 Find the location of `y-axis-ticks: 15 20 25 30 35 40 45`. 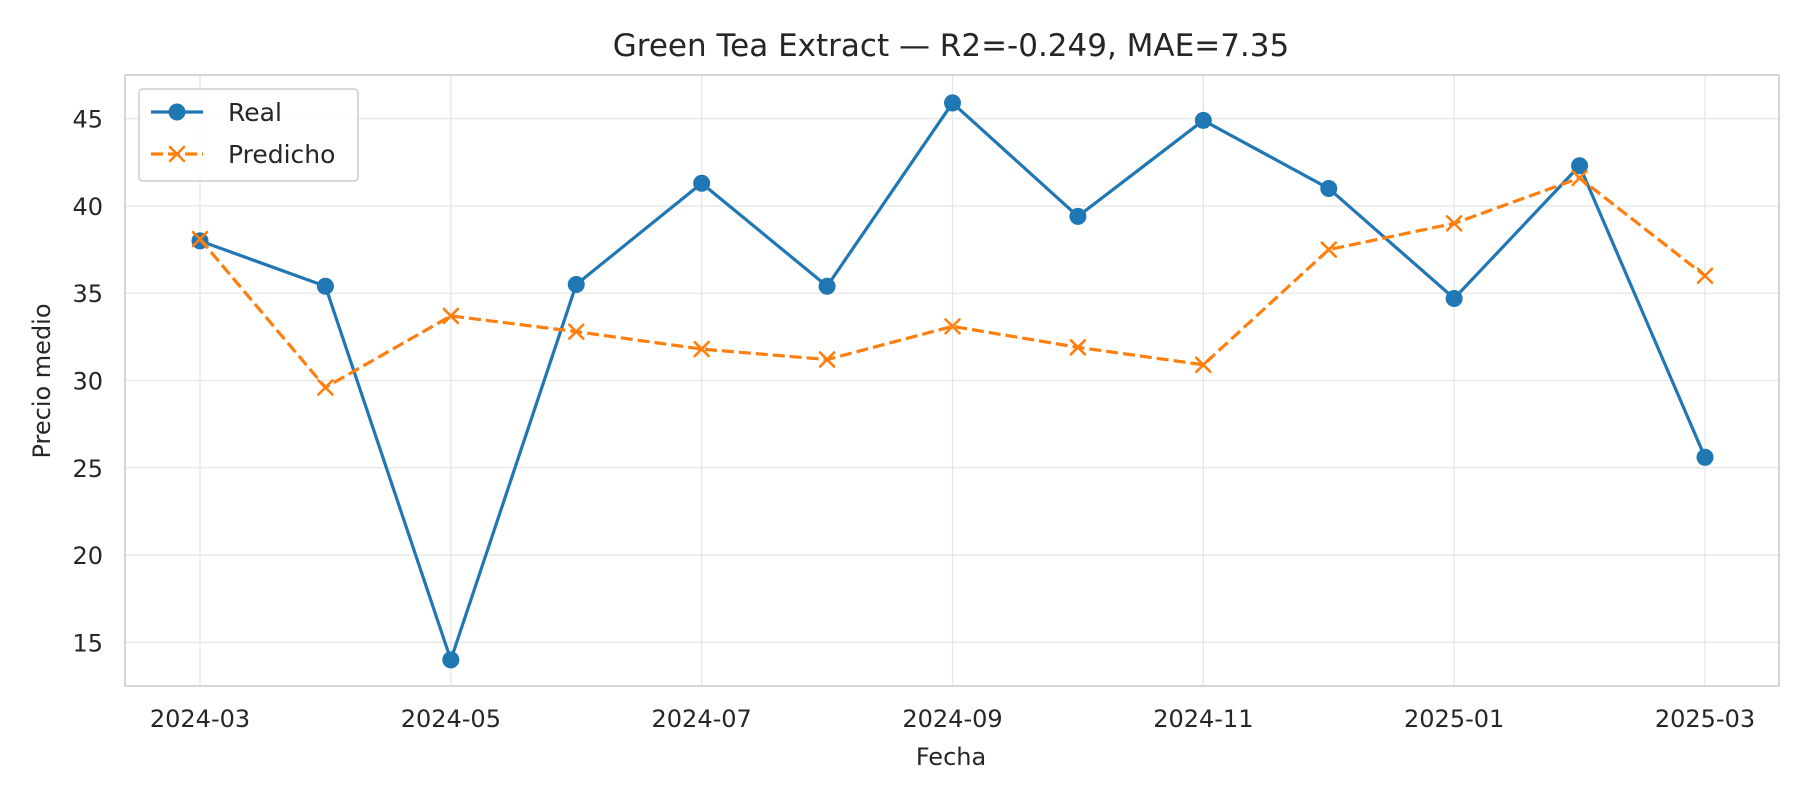

y-axis-ticks: 15 20 25 30 35 40 45 is located at coordinates (87, 382).